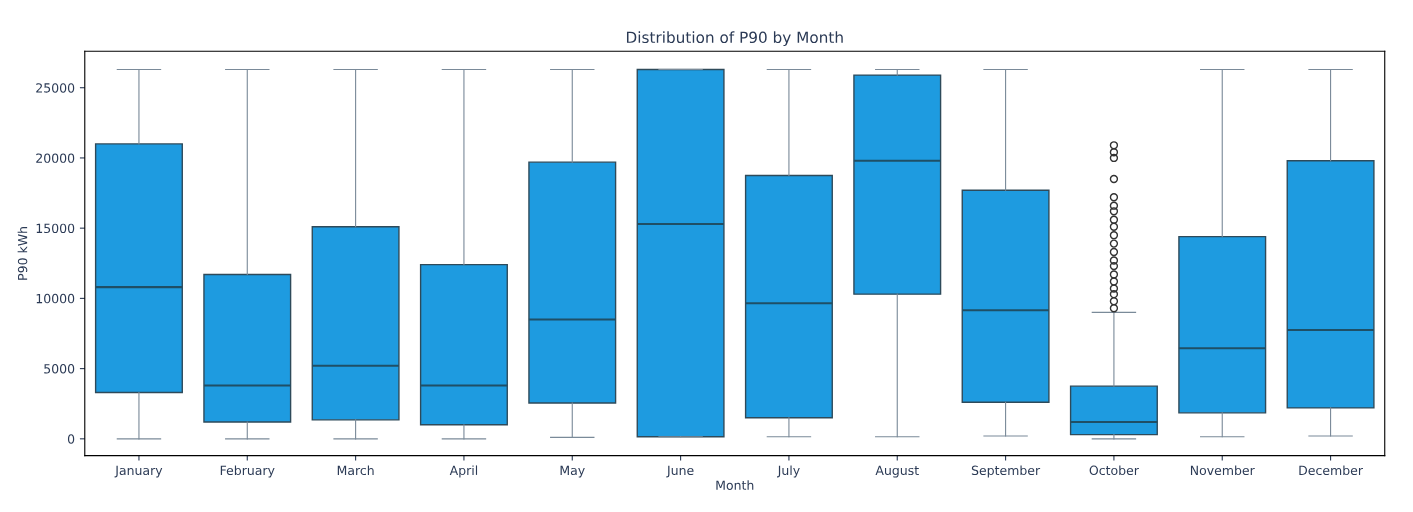 The height and width of the screenshot is (512, 1413). I want to click on x-tick-label: February, so click(247, 471).